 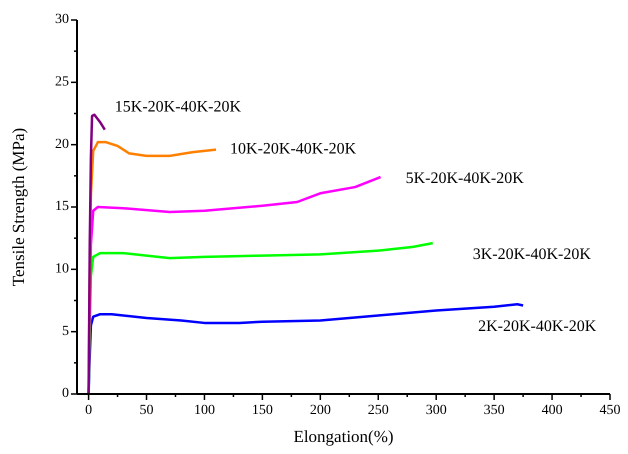 What do you see at coordinates (378, 410) in the screenshot?
I see `x-tick-label: 250` at bounding box center [378, 410].